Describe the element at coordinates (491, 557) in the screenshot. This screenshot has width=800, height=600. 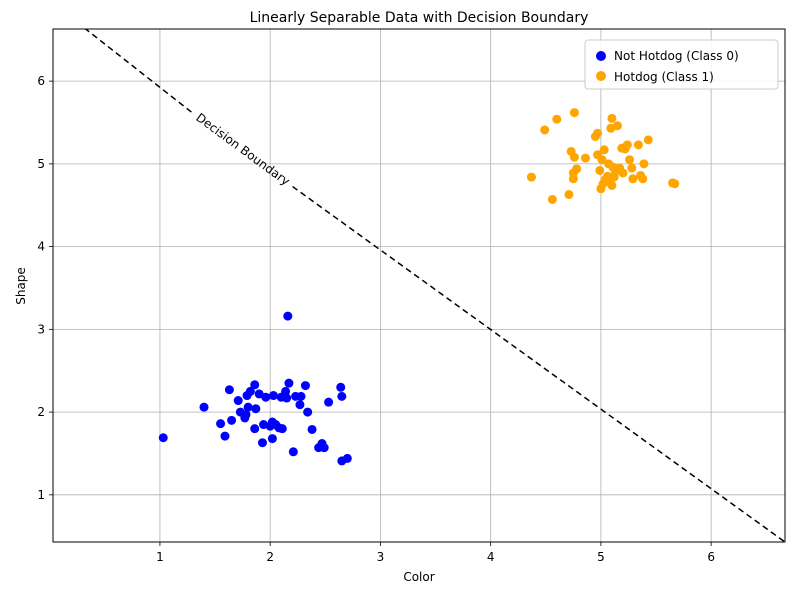
I see `x-tick-label: 4` at that location.